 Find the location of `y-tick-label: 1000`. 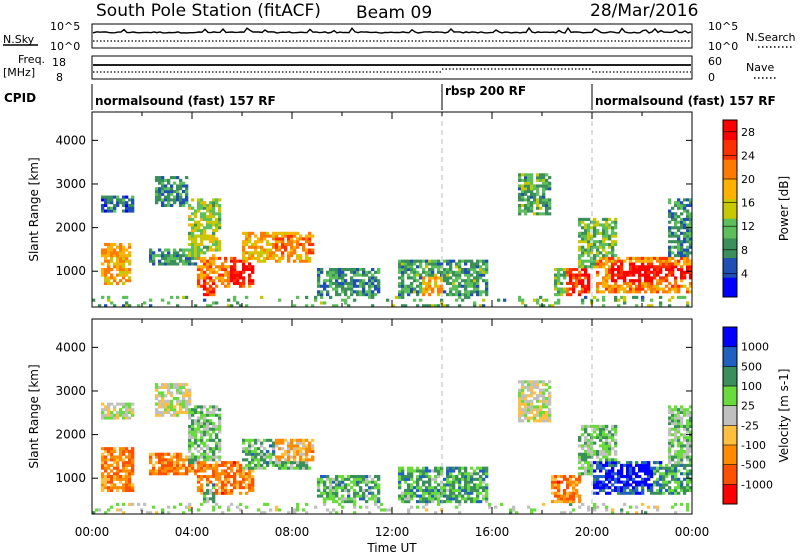

y-tick-label: 1000 is located at coordinates (70, 271).